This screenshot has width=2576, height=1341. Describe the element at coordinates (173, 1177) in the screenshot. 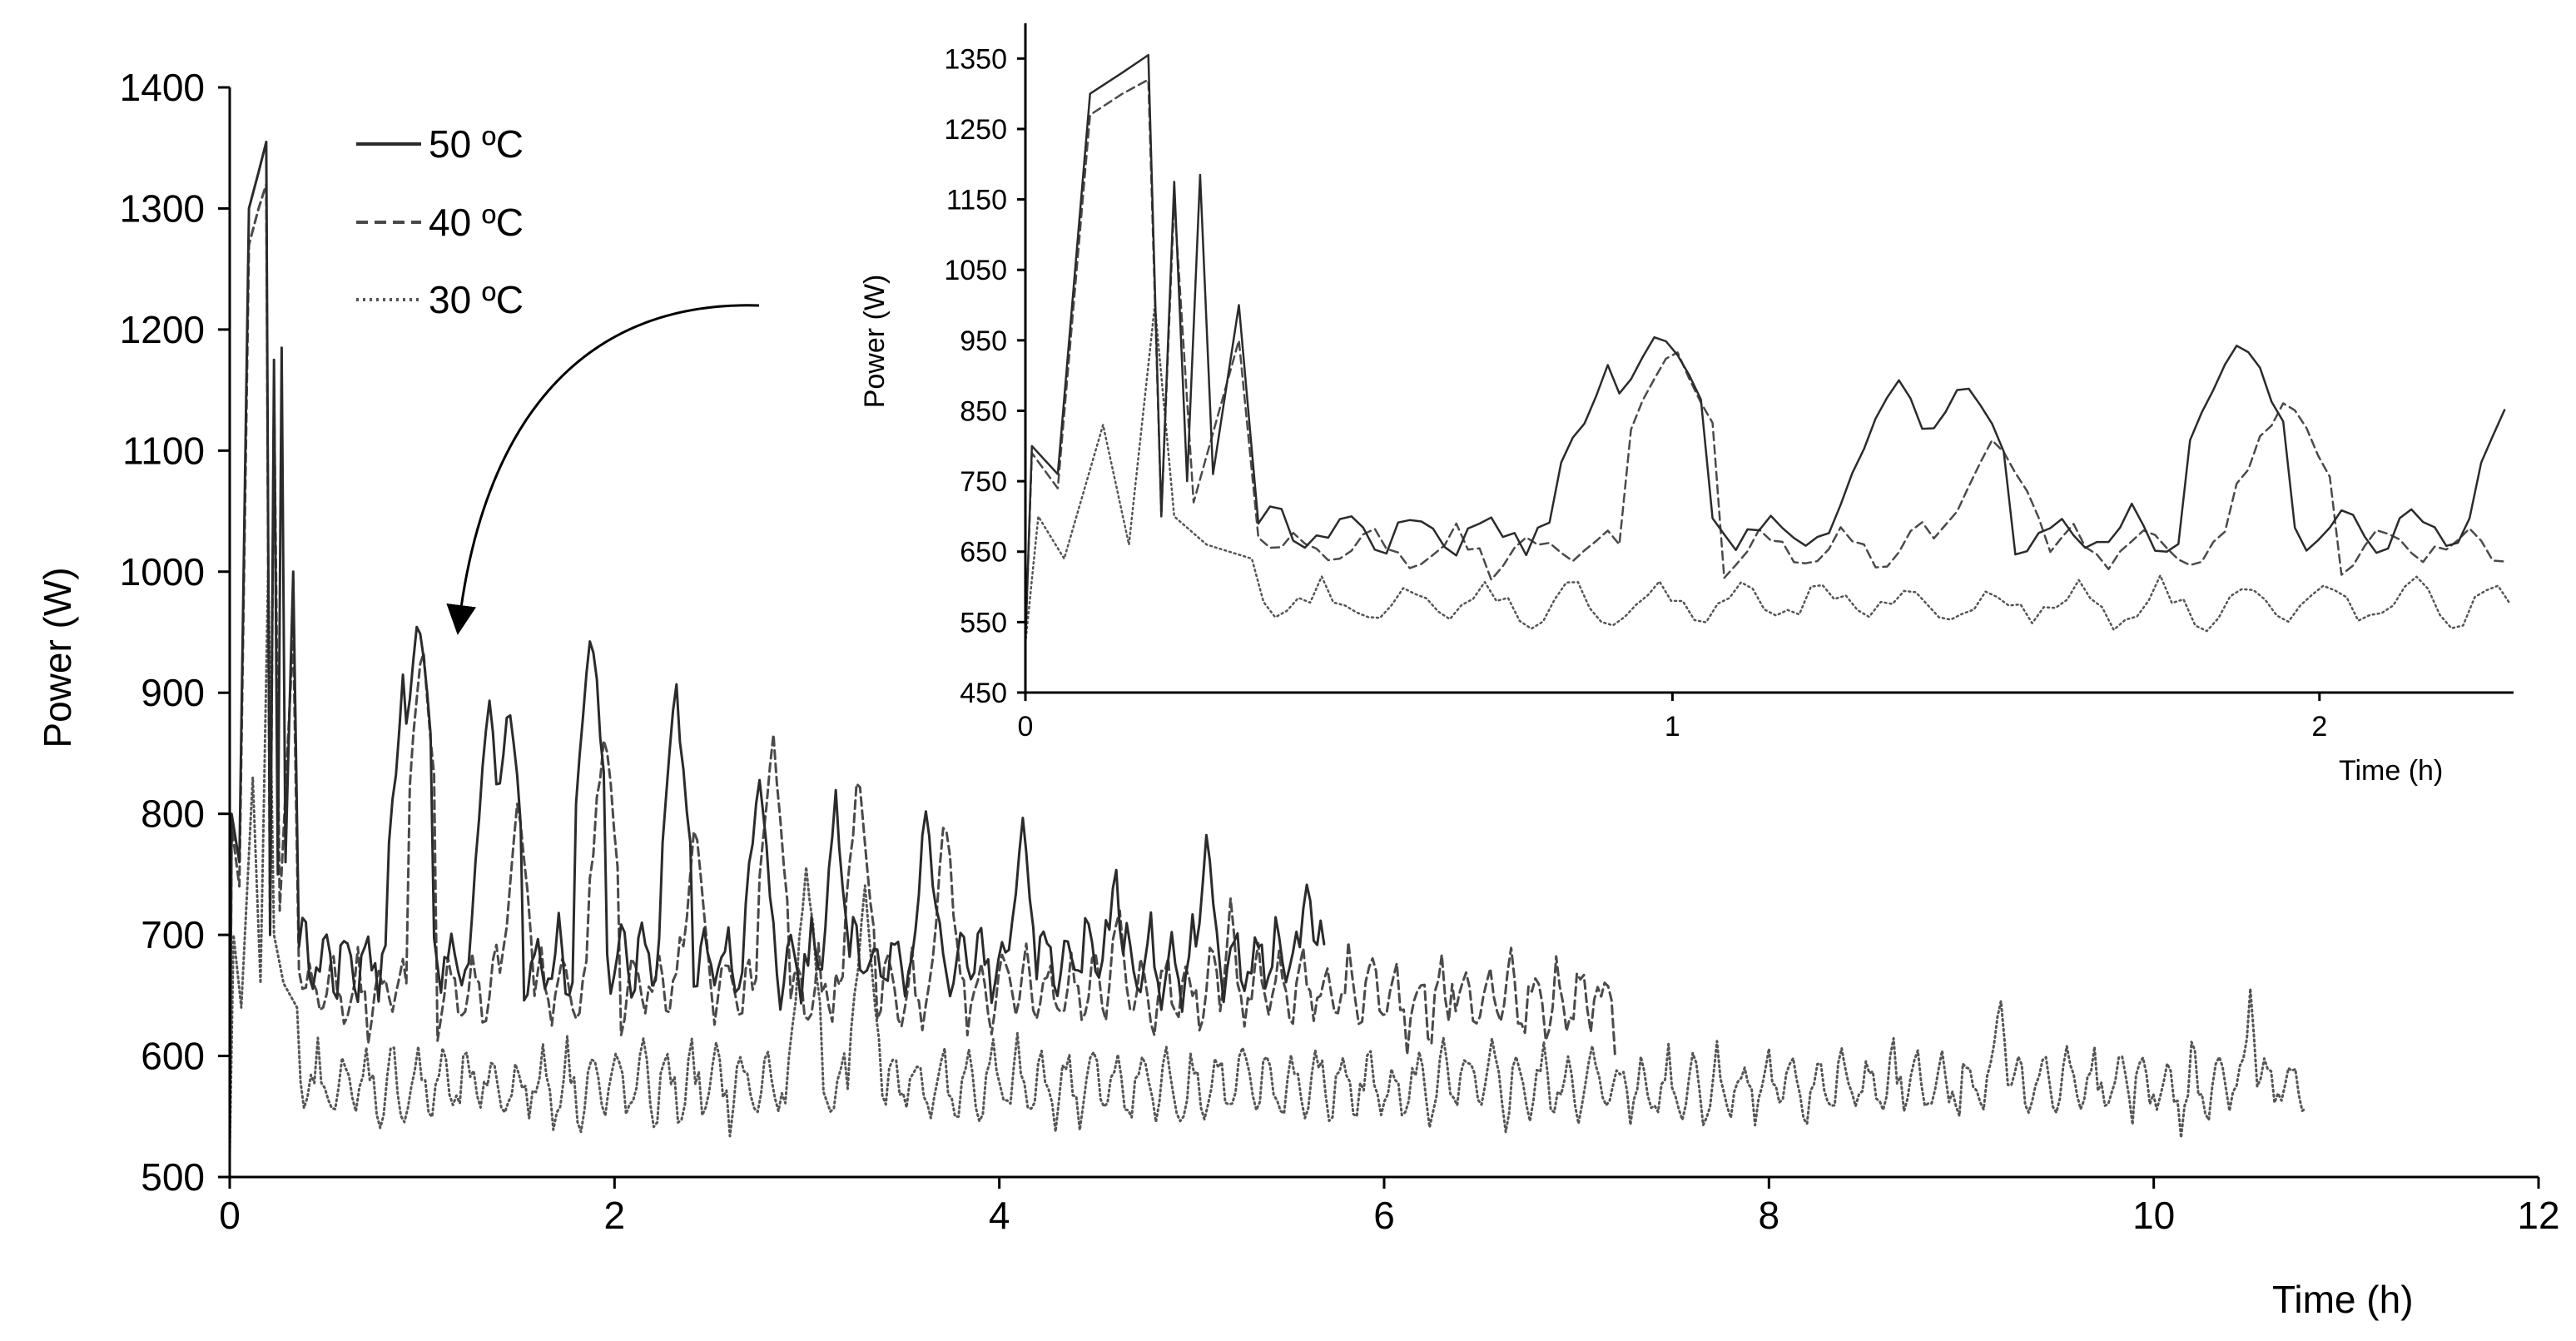

I see `main-y-tick-label: 500` at that location.